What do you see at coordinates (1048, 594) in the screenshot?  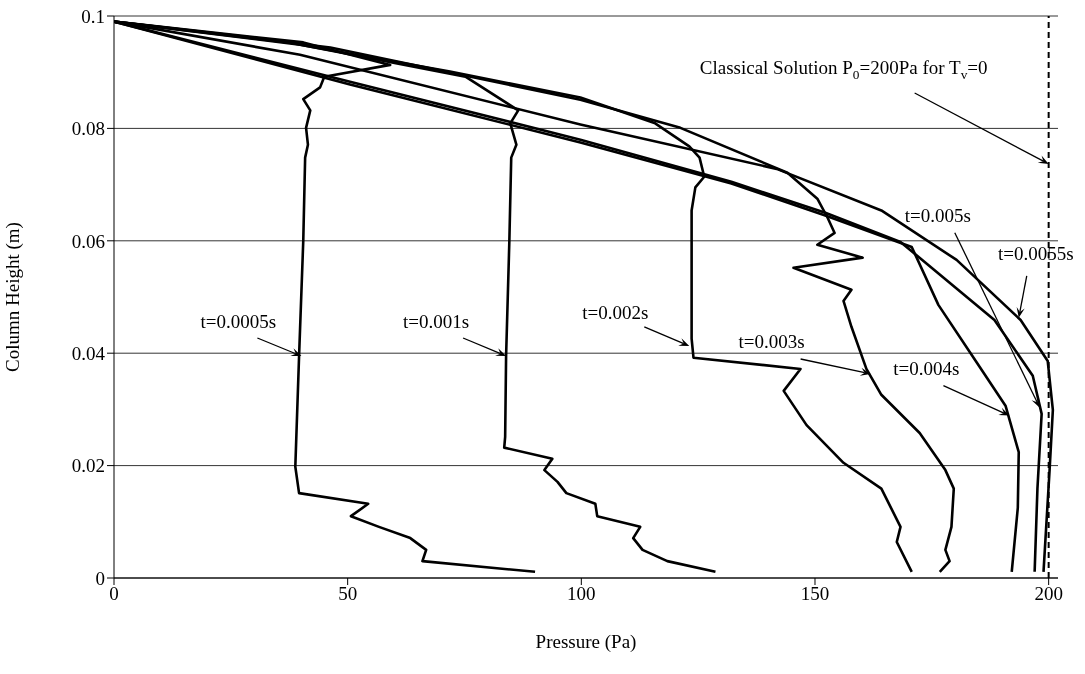 I see `x-tick-label: 200` at bounding box center [1048, 594].